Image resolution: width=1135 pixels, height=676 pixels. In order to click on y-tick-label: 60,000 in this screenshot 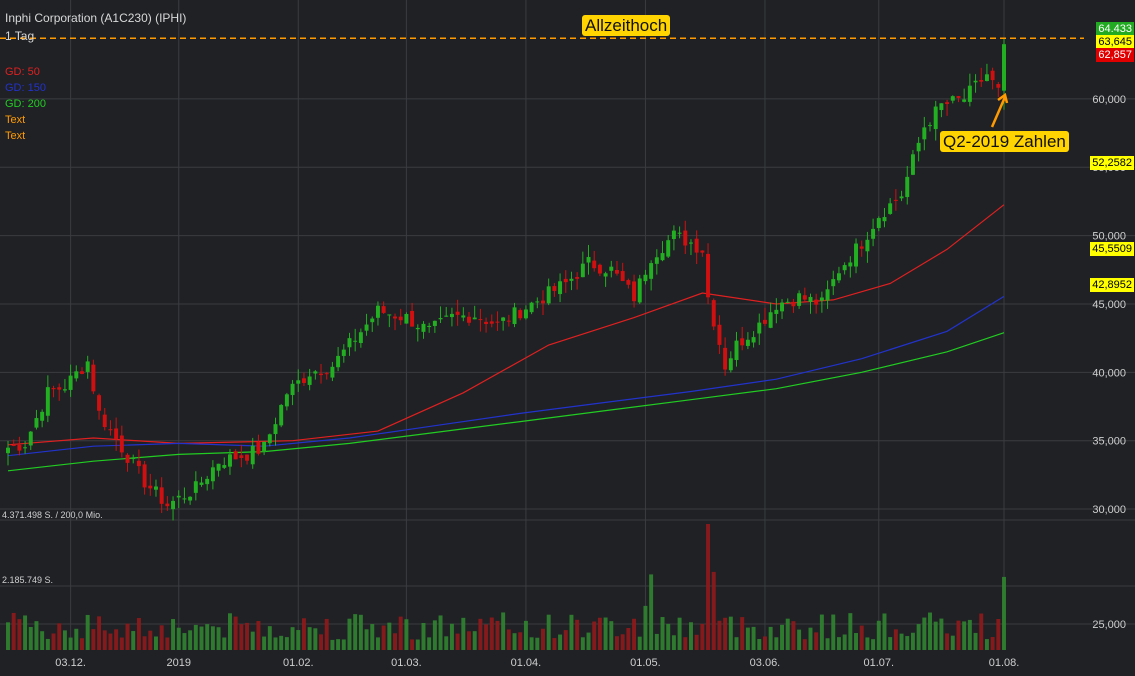, I will do `click(1109, 100)`.